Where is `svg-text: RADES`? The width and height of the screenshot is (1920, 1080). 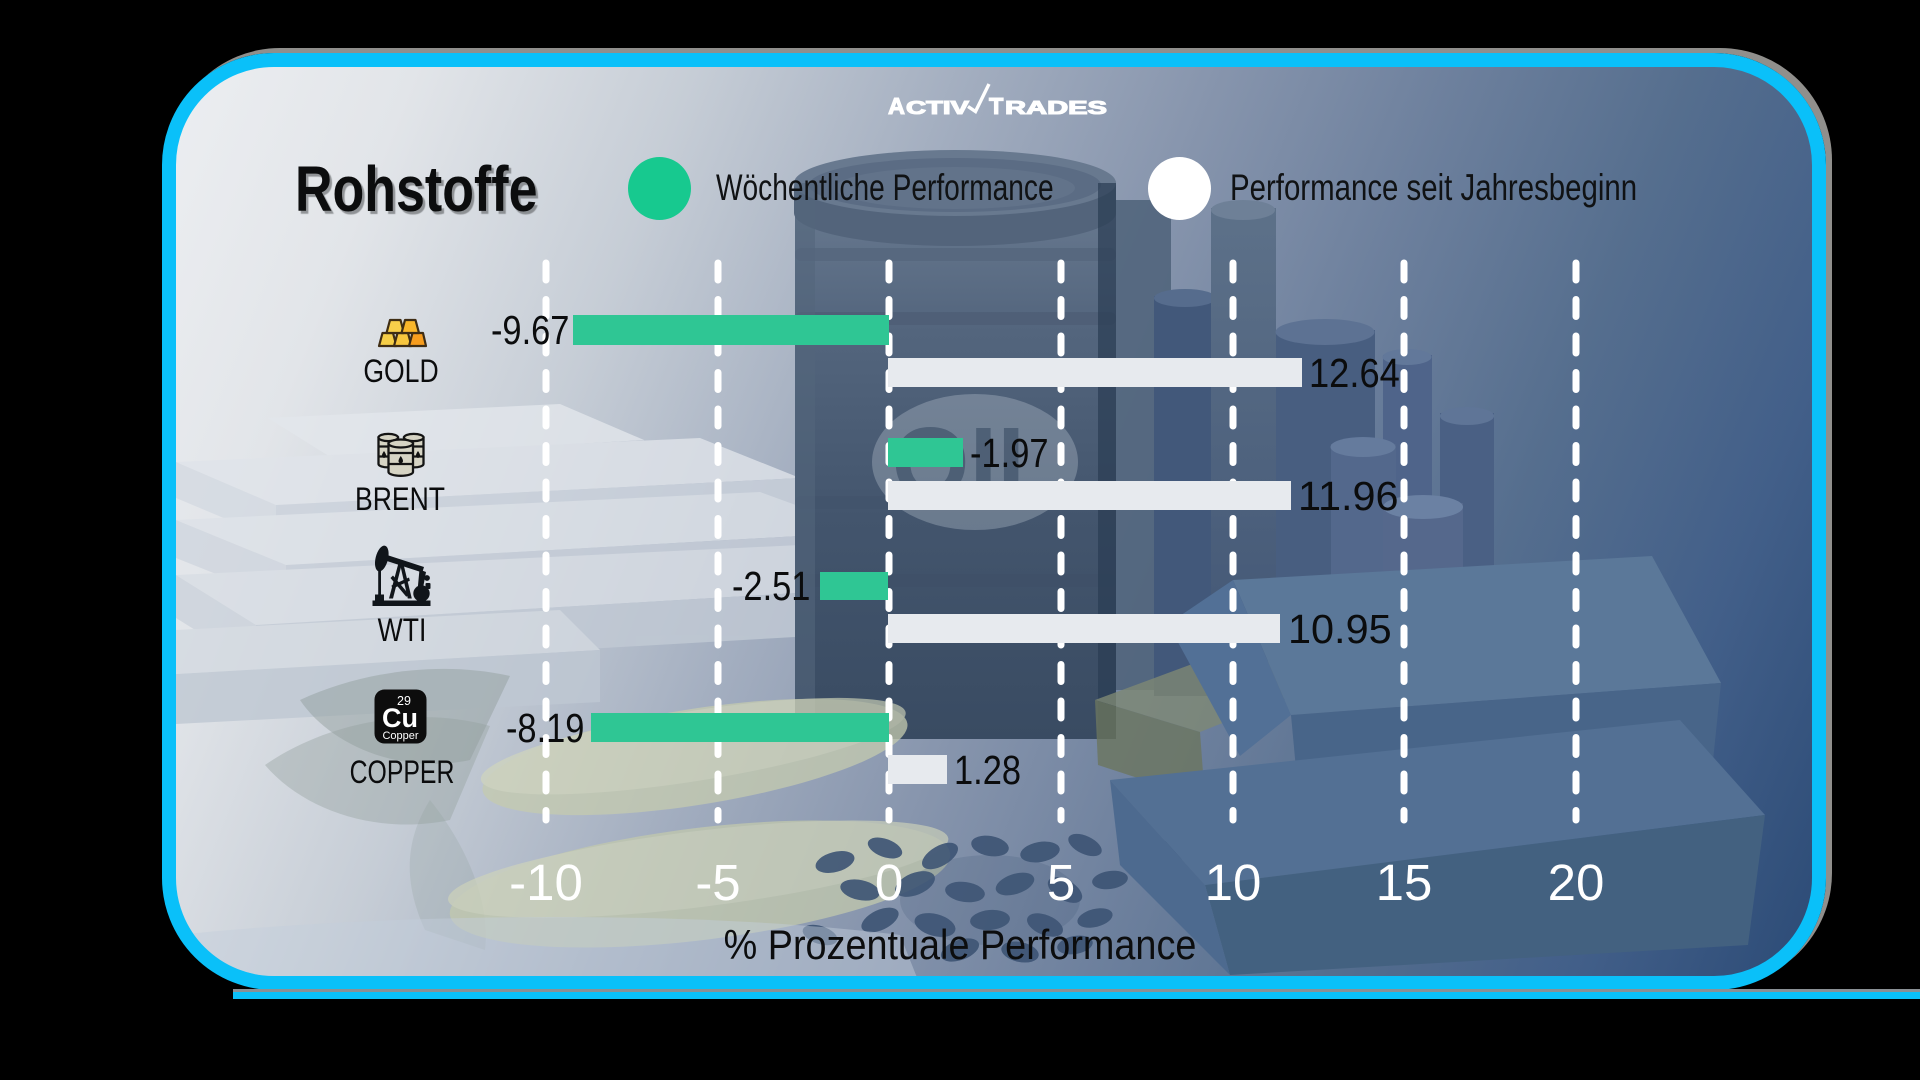 svg-text: RADES is located at coordinates (1056, 107).